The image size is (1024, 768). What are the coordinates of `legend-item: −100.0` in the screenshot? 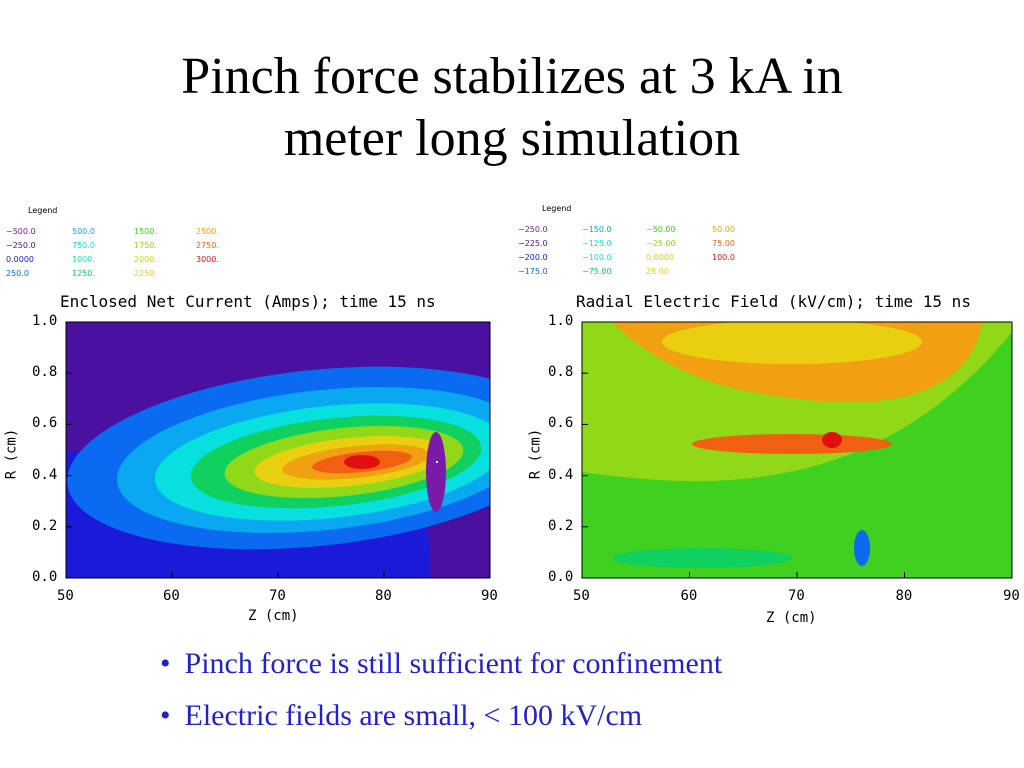 It's located at (597, 257).